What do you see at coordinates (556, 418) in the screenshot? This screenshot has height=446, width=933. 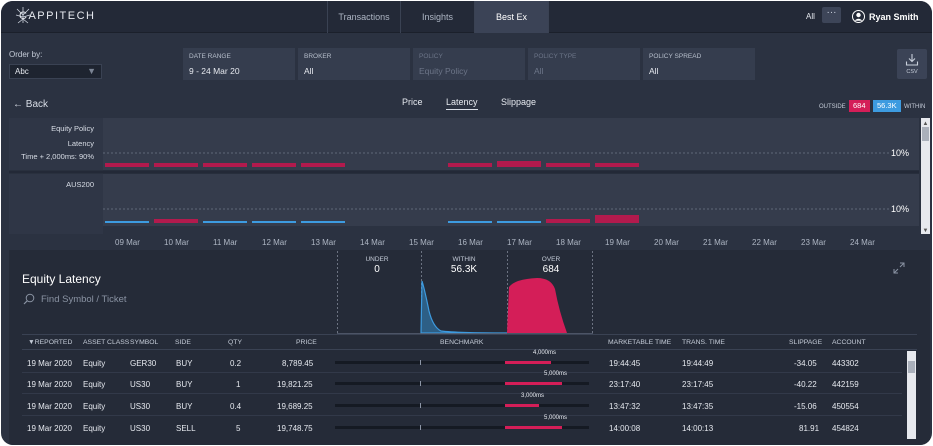 I see `benchmark-label: 5,000ms` at bounding box center [556, 418].